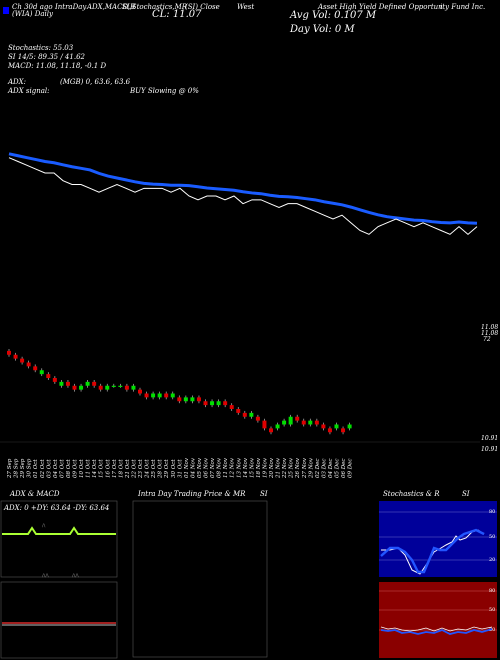  What do you see at coordinates (489, 449) in the screenshot?
I see `price-label-low-b: 10.91` at bounding box center [489, 449].